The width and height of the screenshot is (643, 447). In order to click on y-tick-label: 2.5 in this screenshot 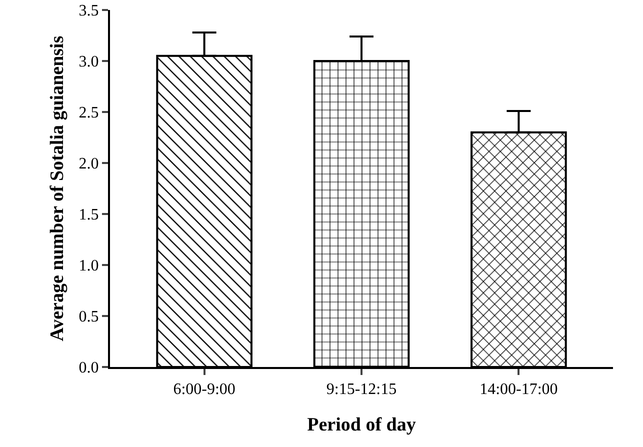, I will do `click(88, 113)`.